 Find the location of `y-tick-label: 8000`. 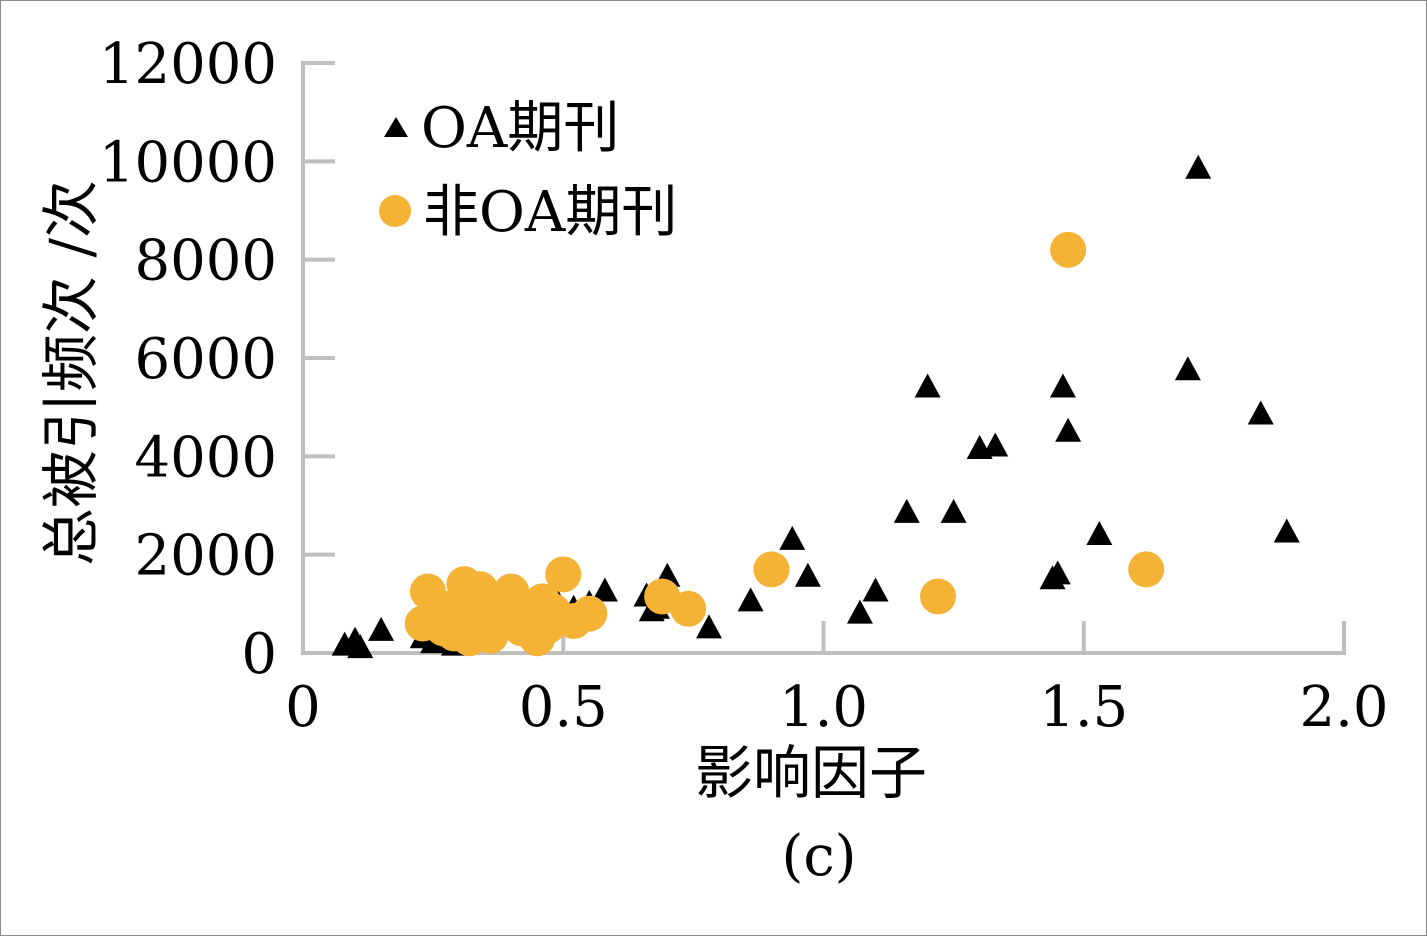

y-tick-label: 8000 is located at coordinates (205, 261).